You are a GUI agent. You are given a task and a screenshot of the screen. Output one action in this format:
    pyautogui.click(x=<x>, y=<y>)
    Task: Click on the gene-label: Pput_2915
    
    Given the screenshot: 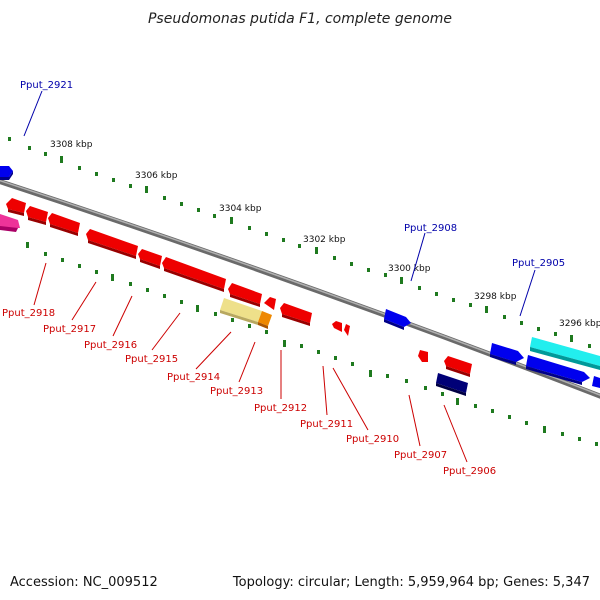 What is the action you would take?
    pyautogui.click(x=151, y=359)
    